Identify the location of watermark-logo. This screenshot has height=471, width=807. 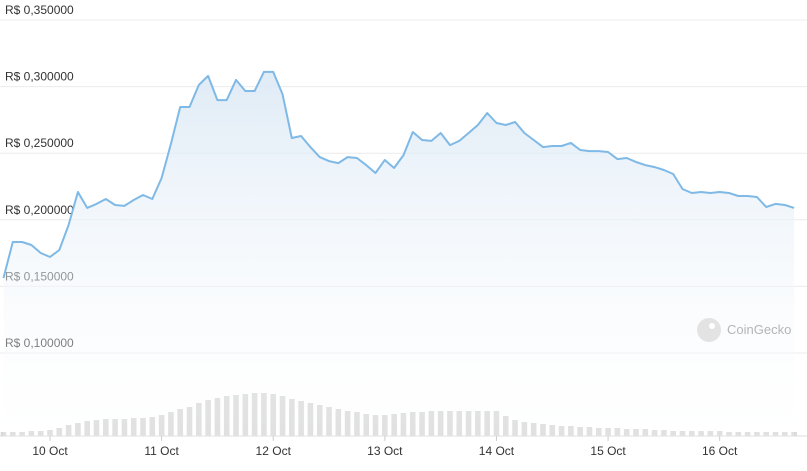
(709, 330).